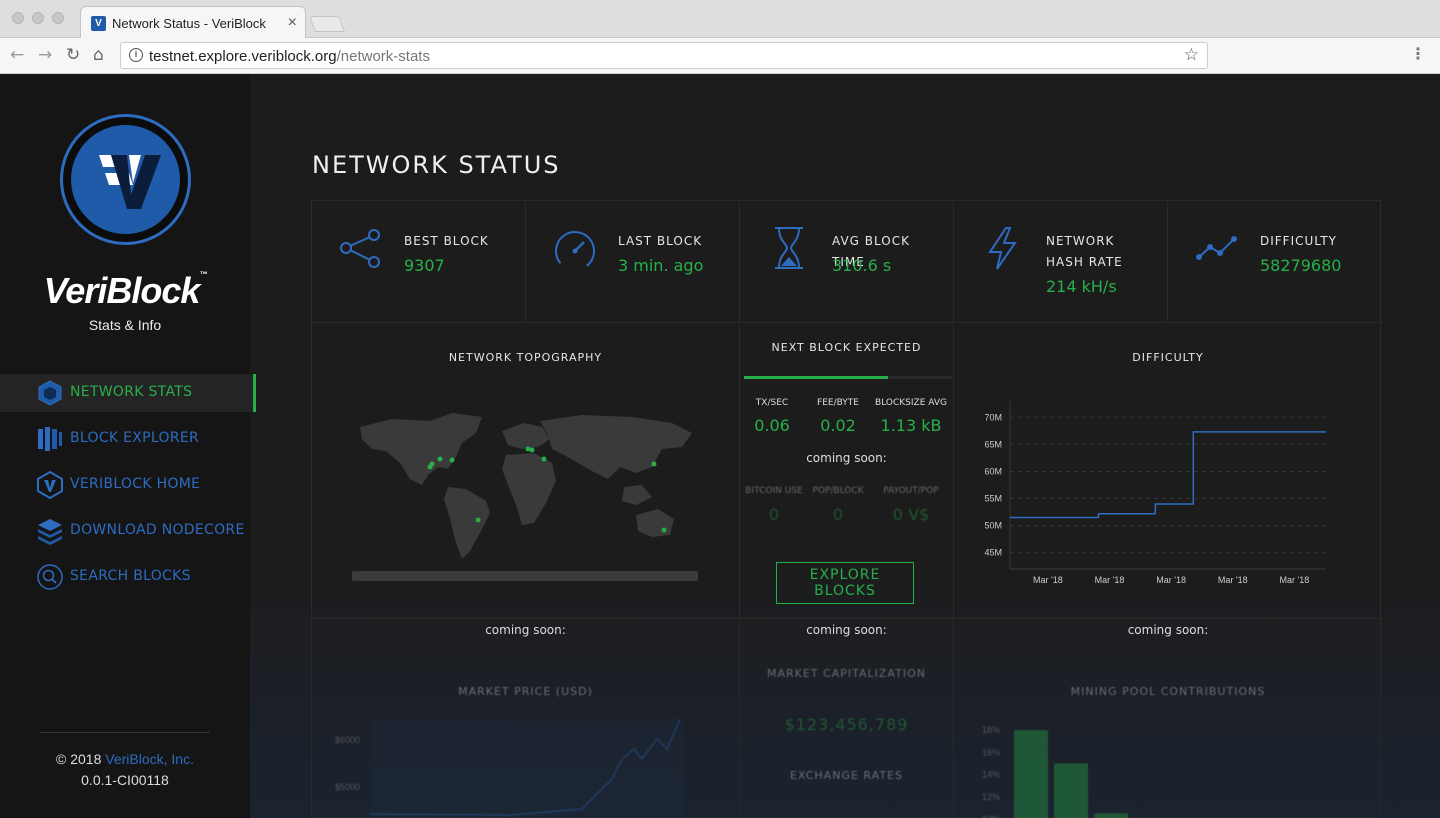  I want to click on brand-trademark: ™, so click(203, 274).